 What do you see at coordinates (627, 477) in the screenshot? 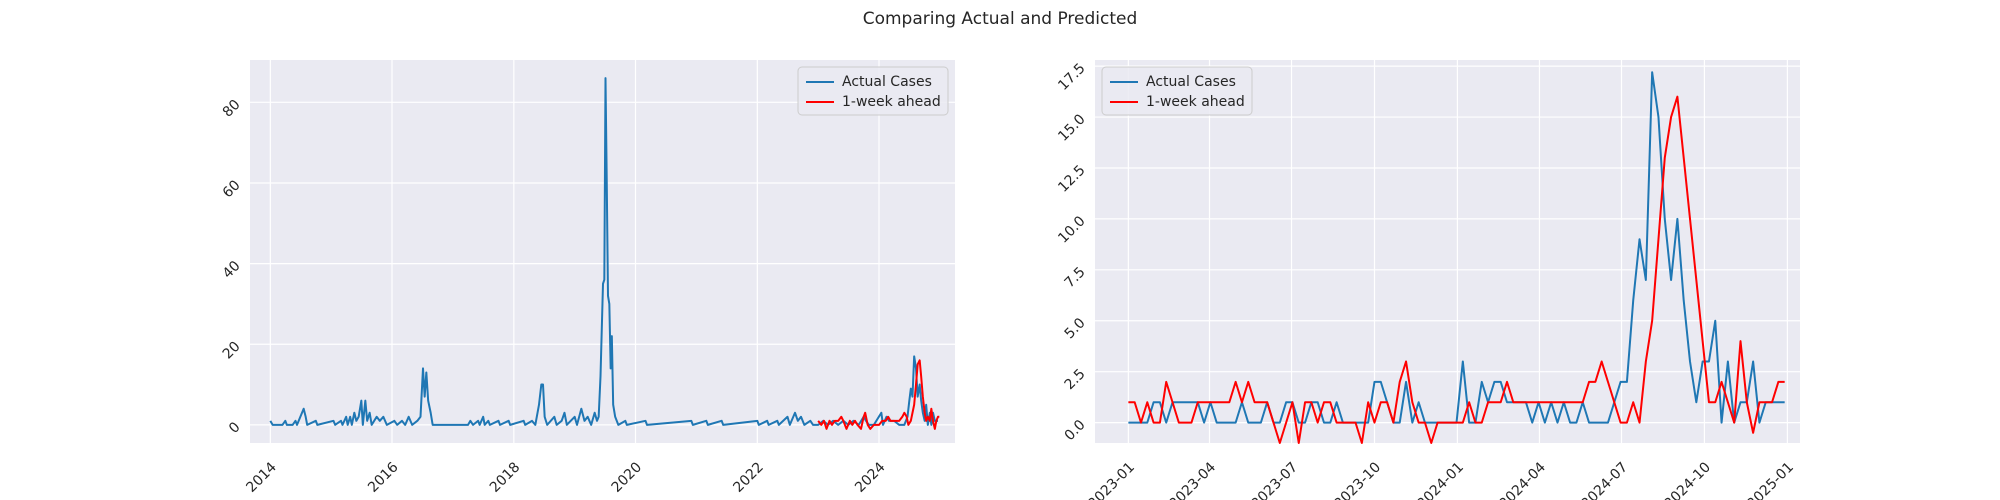
I see `x-tick-label: 2020` at bounding box center [627, 477].